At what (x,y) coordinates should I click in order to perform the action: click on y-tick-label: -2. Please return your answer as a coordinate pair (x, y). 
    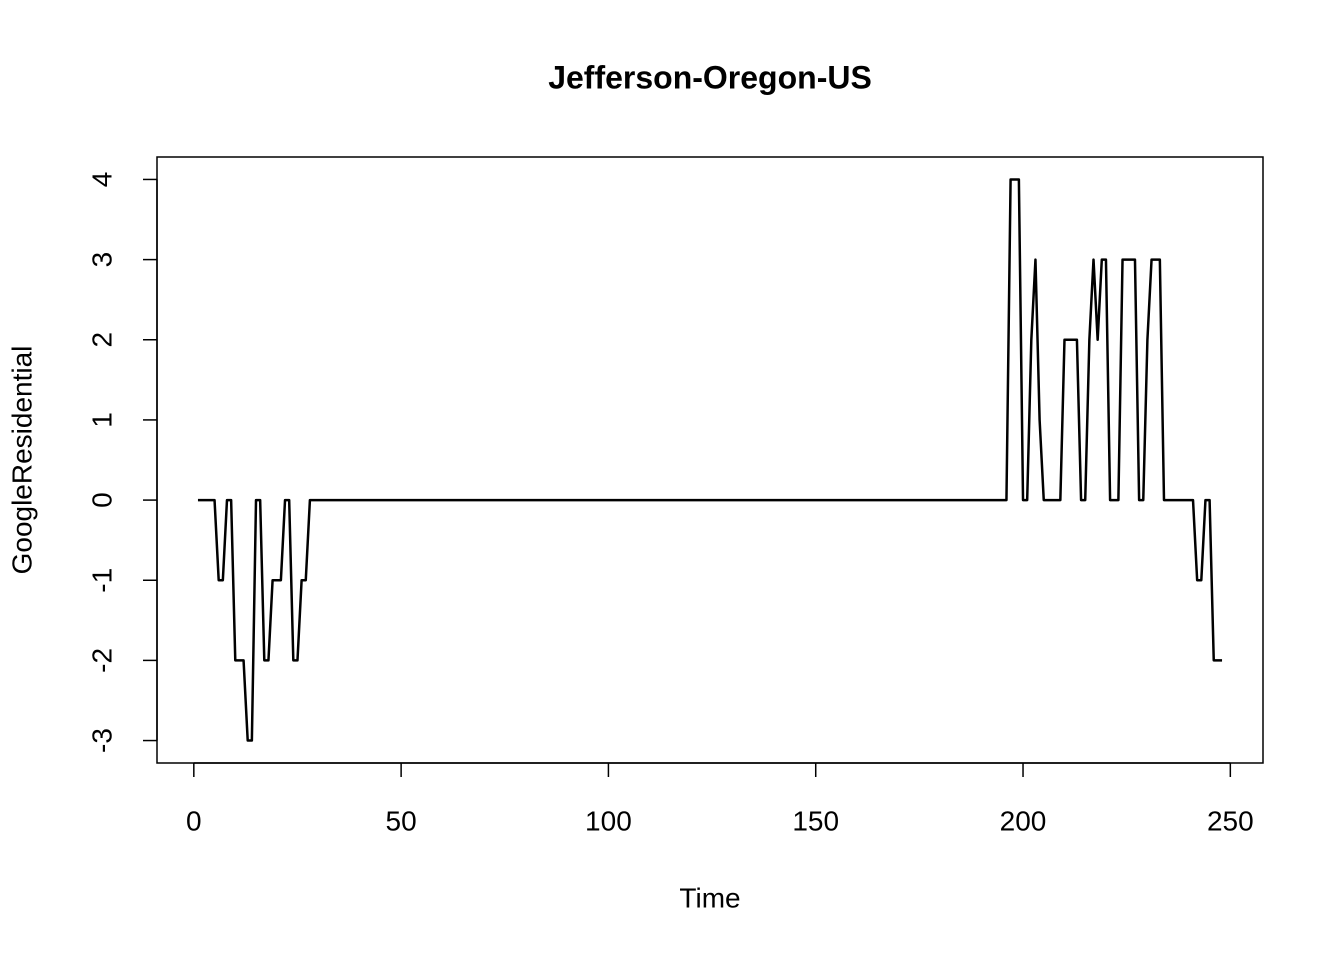
    Looking at the image, I should click on (101, 660).